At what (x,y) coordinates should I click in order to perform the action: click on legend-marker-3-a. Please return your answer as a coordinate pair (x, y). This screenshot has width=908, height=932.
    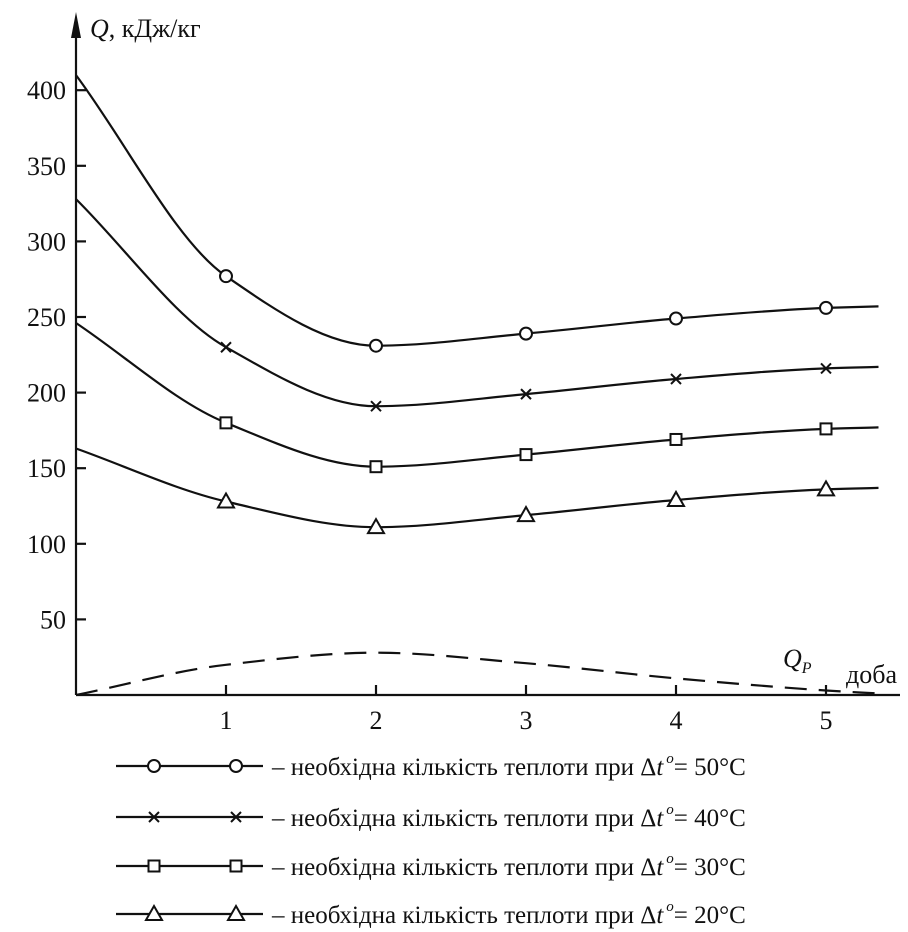
    Looking at the image, I should click on (154, 912).